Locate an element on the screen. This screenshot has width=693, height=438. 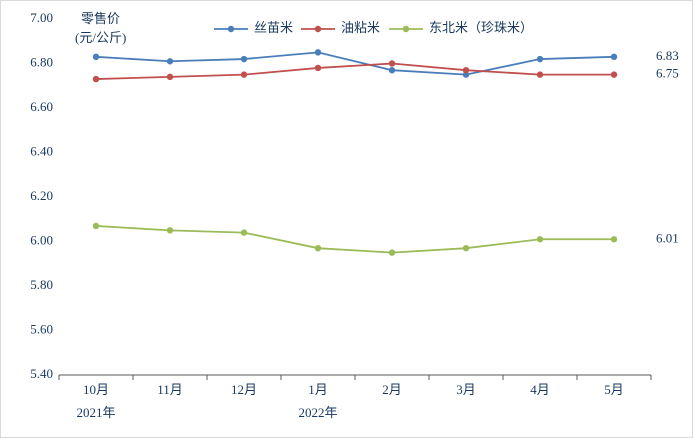
legend-item-油粘米: 油粘米 is located at coordinates (340, 27).